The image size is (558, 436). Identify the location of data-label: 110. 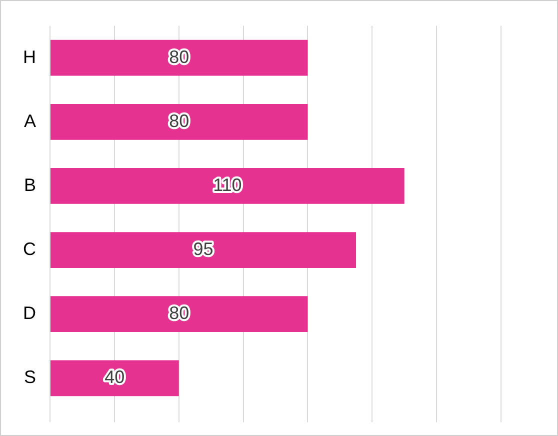
(227, 184).